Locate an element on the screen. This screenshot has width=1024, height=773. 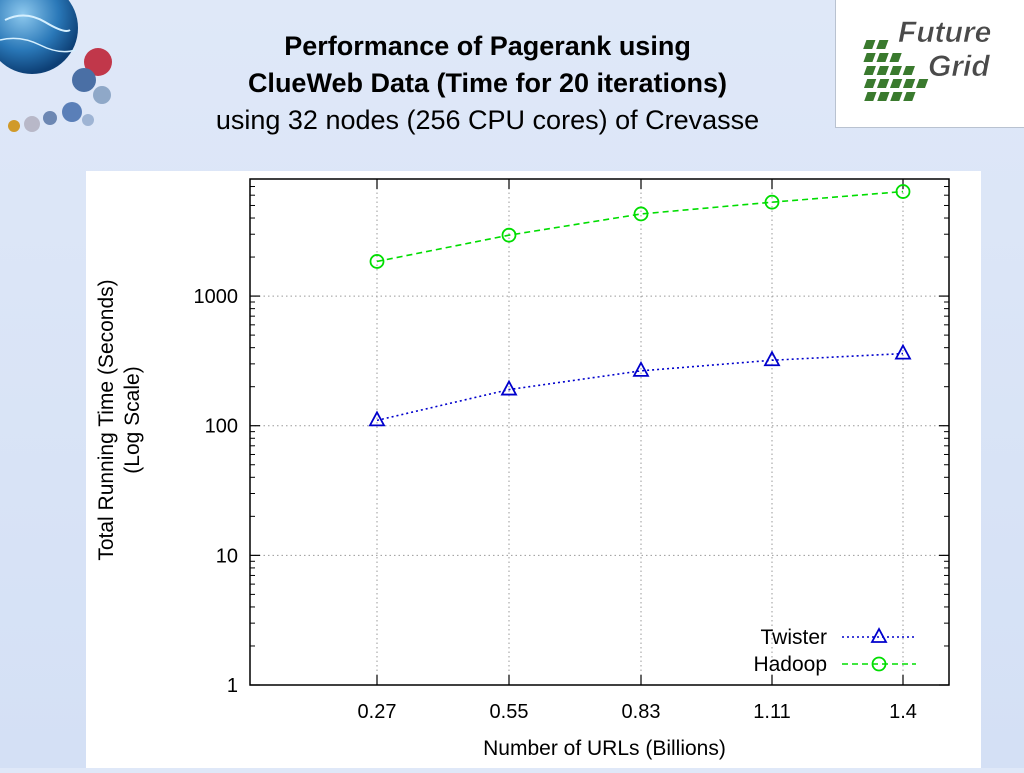
futuregrid-logo: Future Grid is located at coordinates (929, 64).